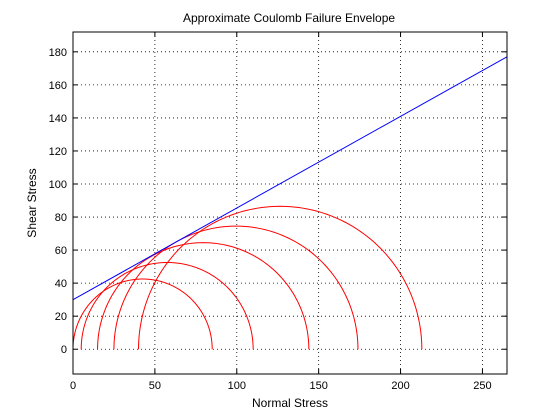  Describe the element at coordinates (61, 218) in the screenshot. I see `y-tick-label: 80` at that location.